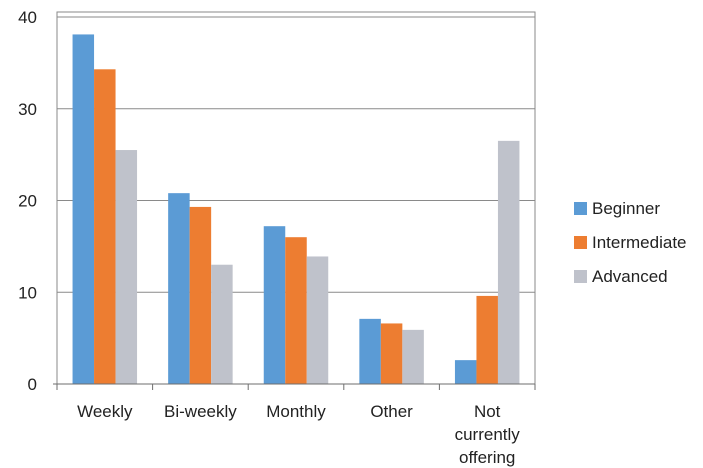 This screenshot has width=703, height=468. I want to click on y-tick-label: 30, so click(27, 109).